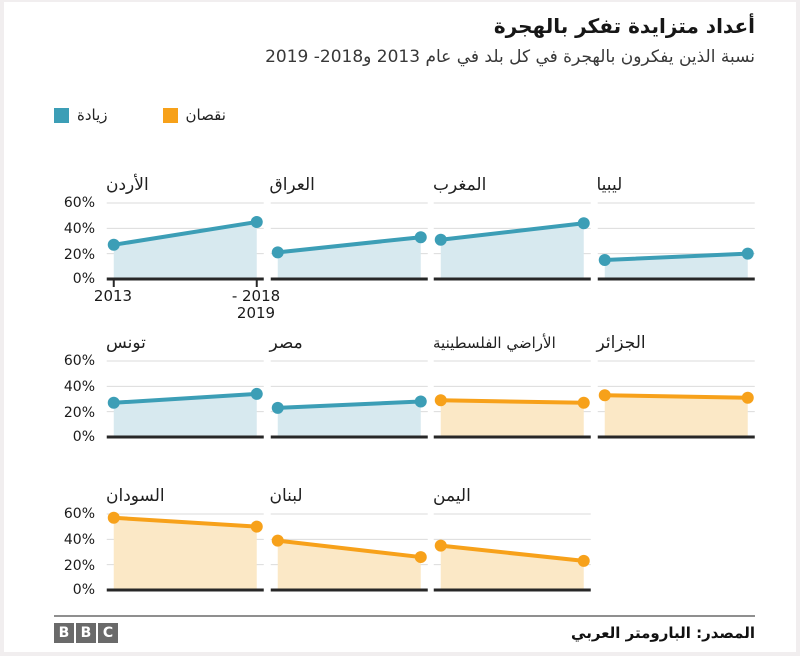  What do you see at coordinates (61, 115) in the screenshot?
I see `increase-swatch-icon` at bounding box center [61, 115].